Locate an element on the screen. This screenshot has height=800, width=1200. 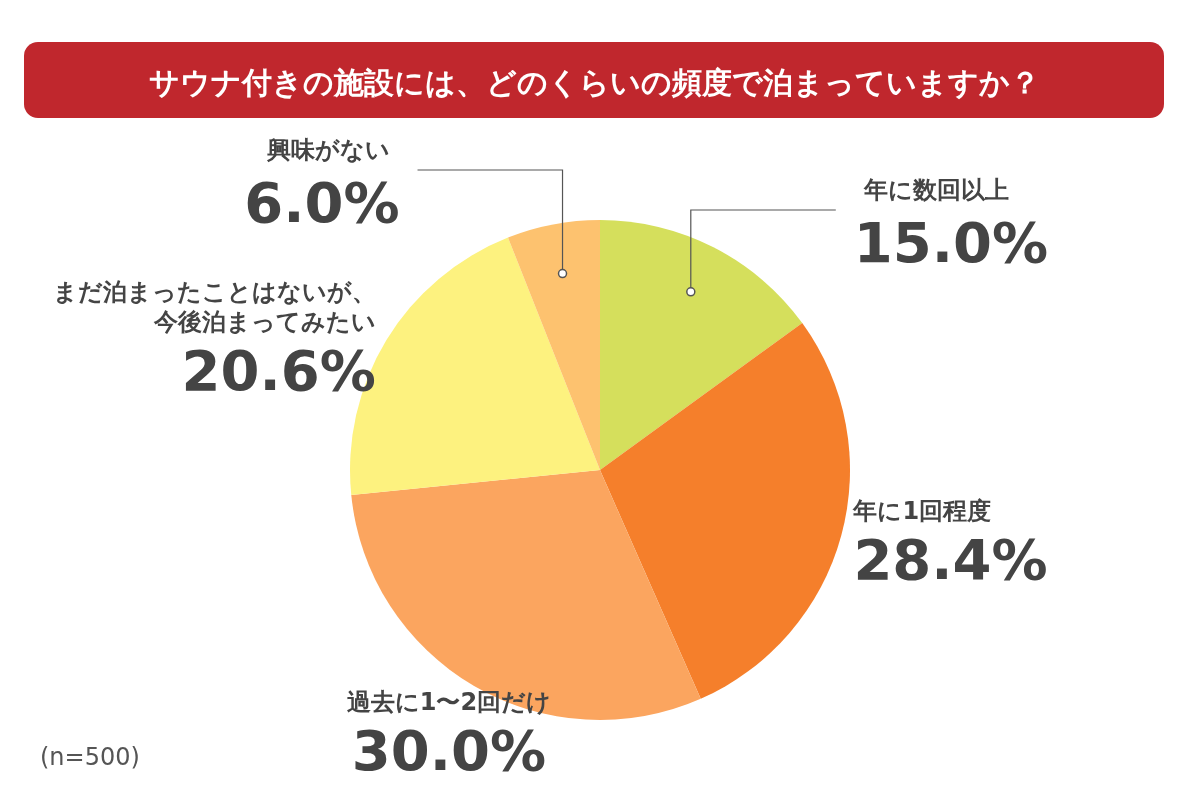
slice-label: 興味がない is located at coordinates (327, 150).